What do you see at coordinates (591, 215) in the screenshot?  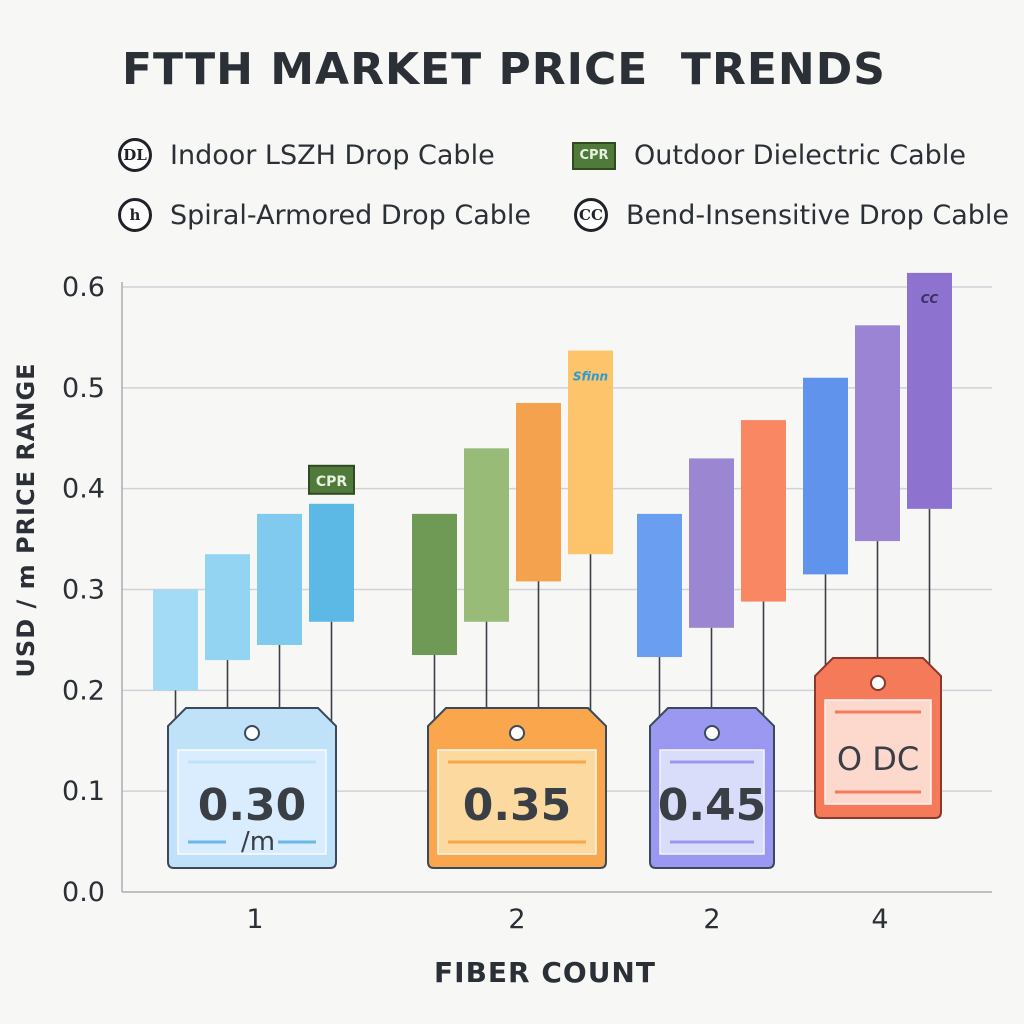 I see `cc-circle-icon: CC` at bounding box center [591, 215].